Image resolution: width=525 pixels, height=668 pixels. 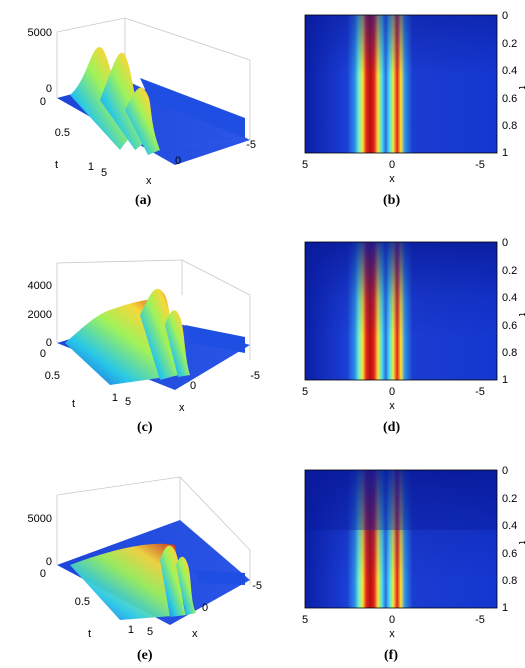 I want to click on z-tick: 4000, so click(x=40, y=286).